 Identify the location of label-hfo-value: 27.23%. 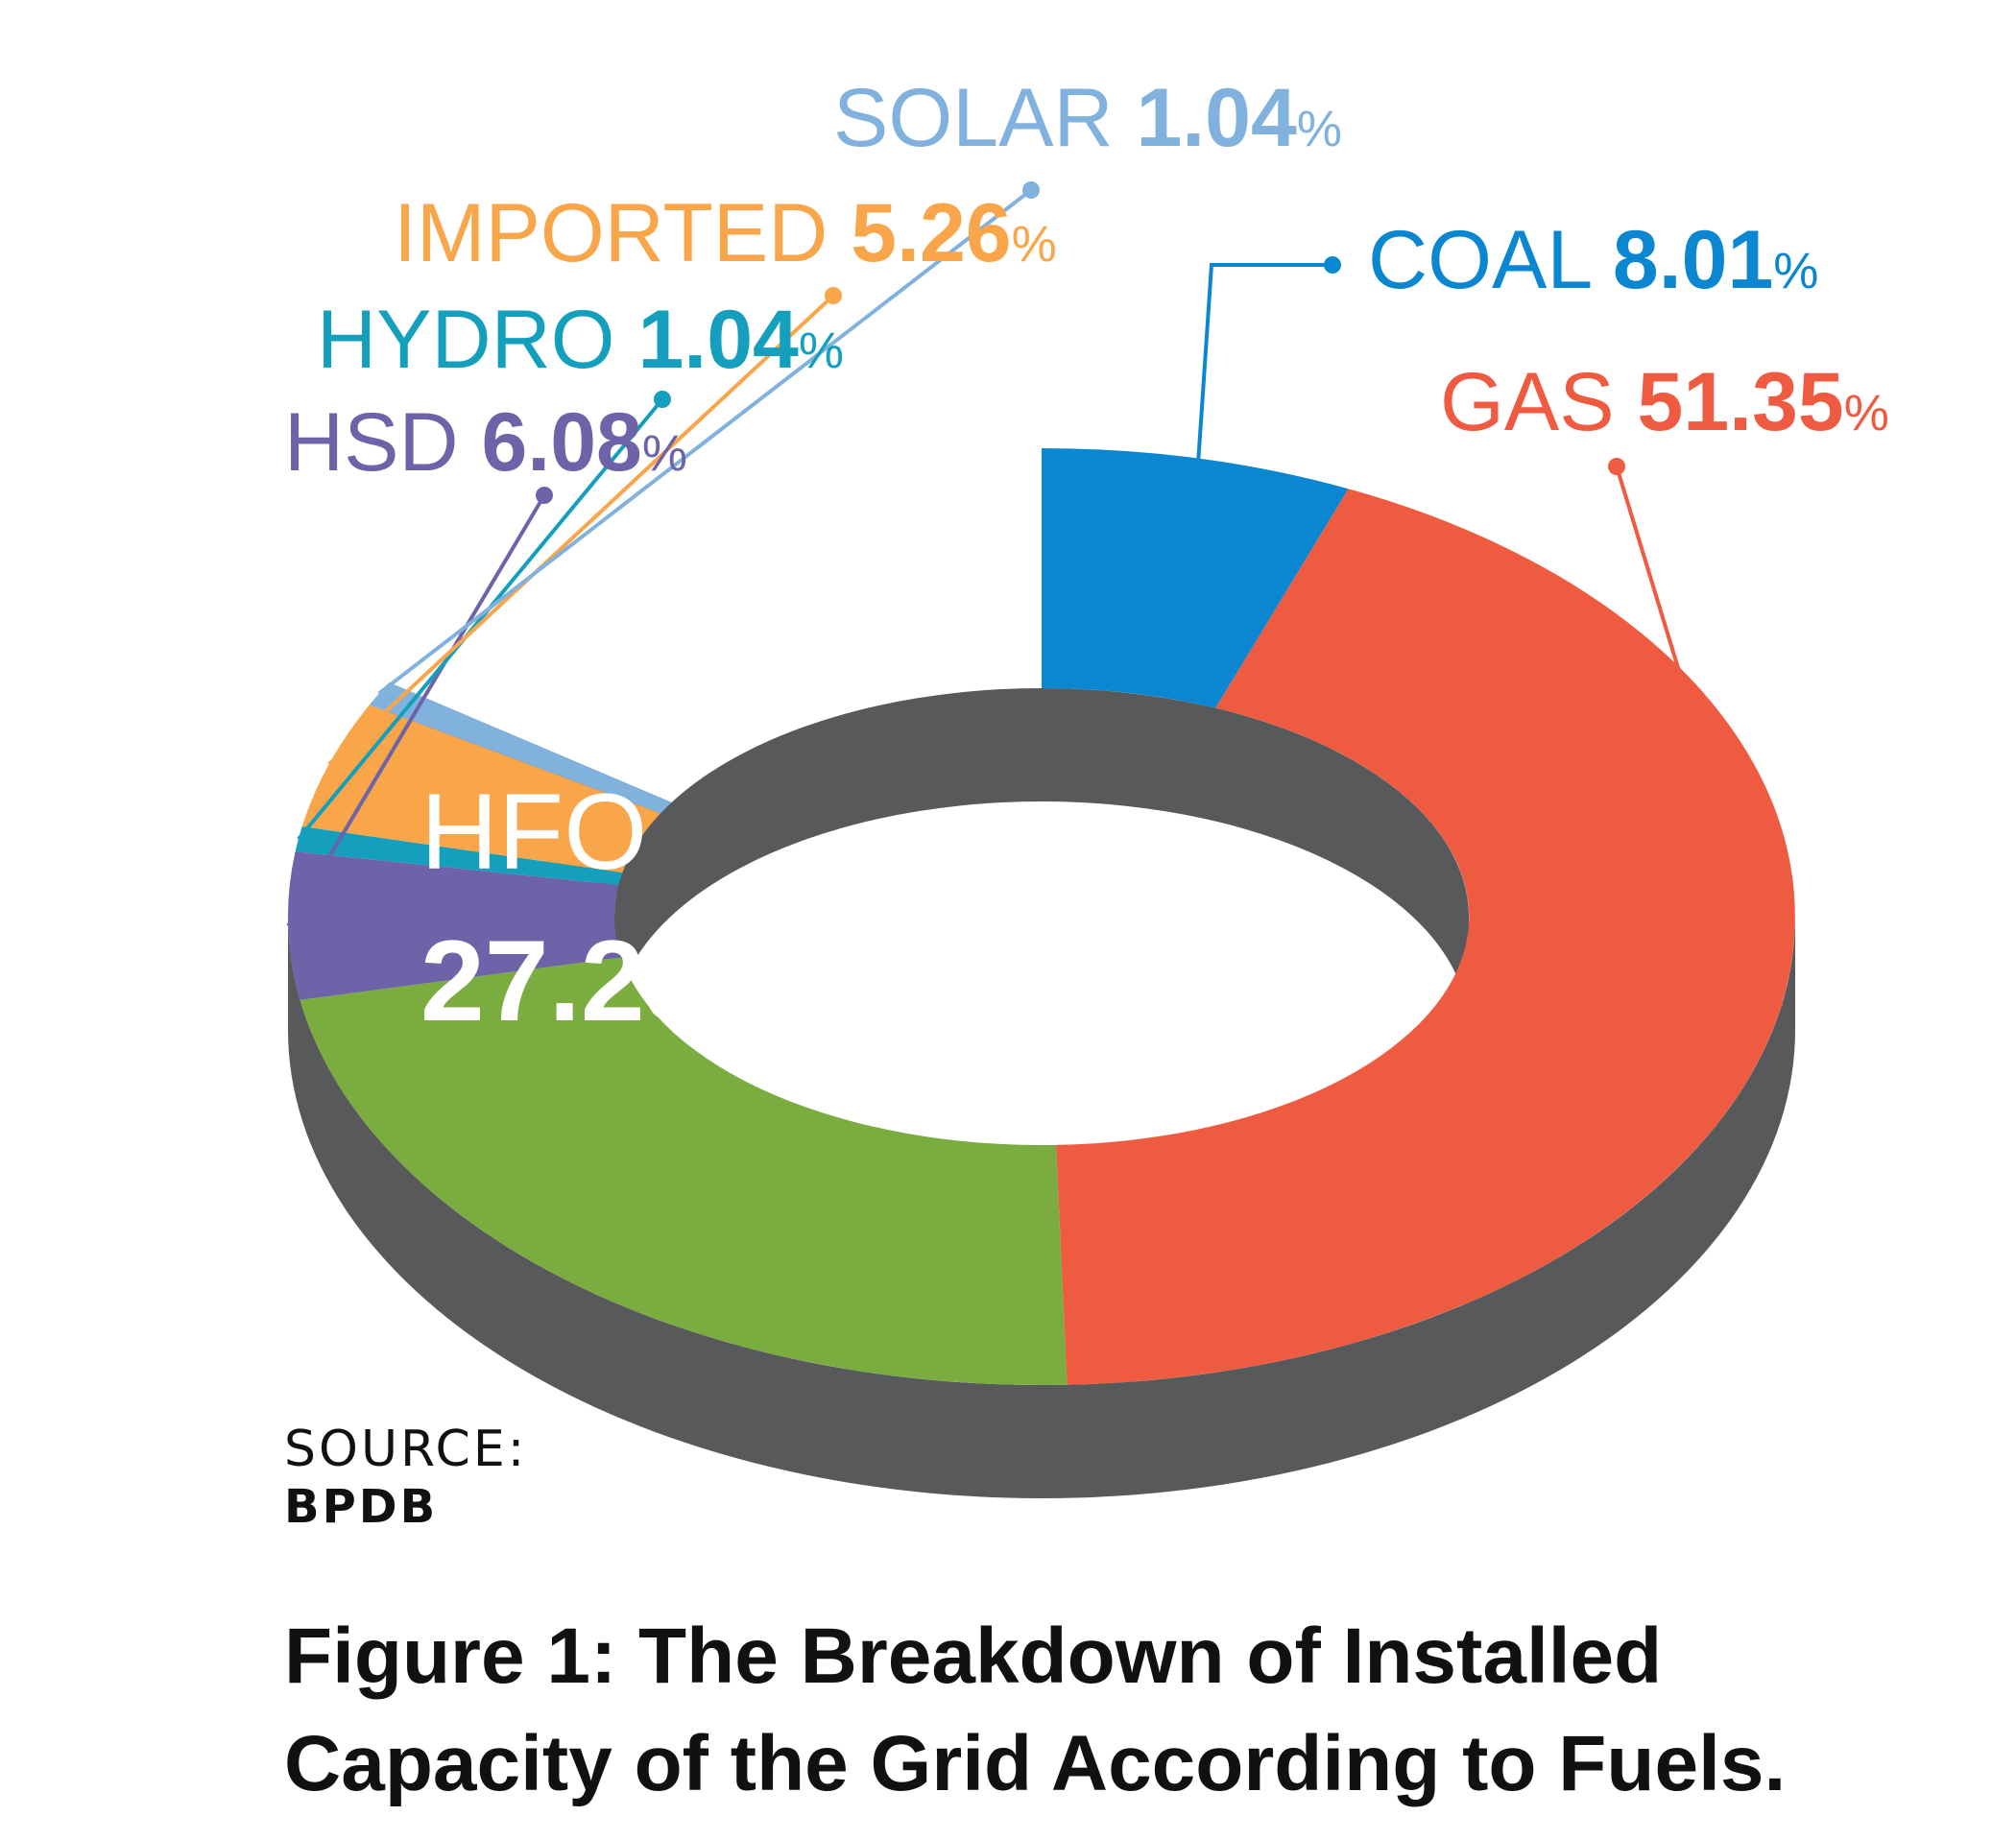
(598, 981).